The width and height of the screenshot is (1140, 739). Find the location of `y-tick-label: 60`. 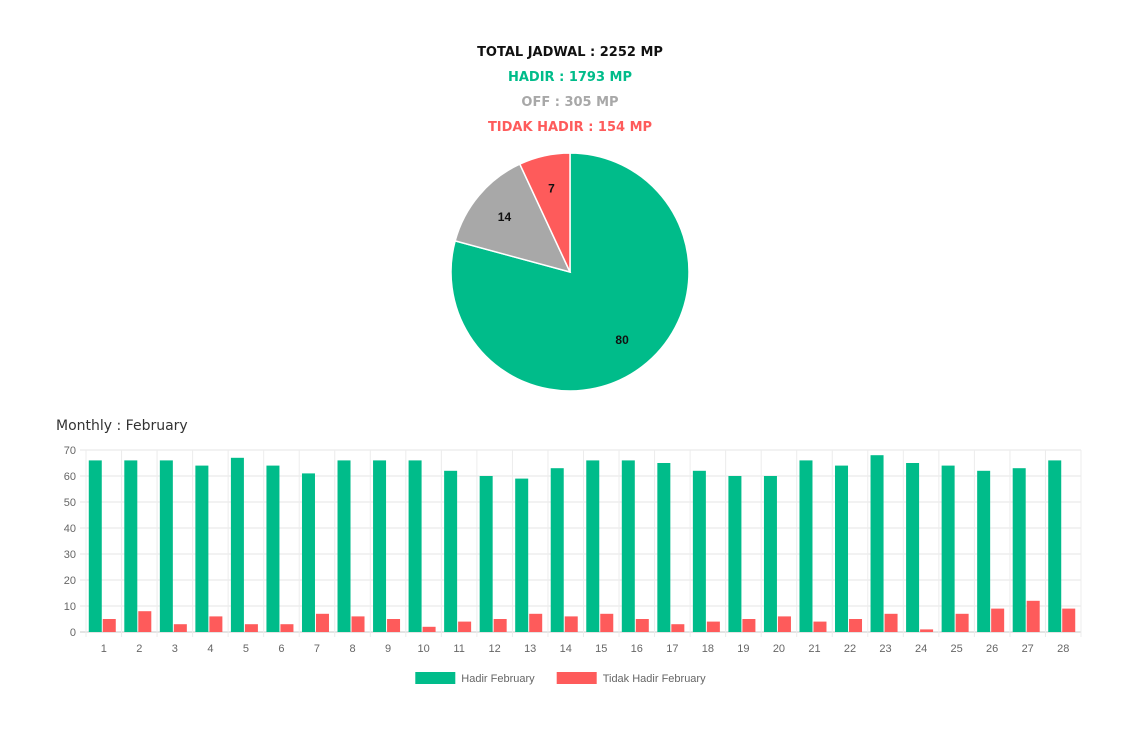

y-tick-label: 60 is located at coordinates (70, 477).